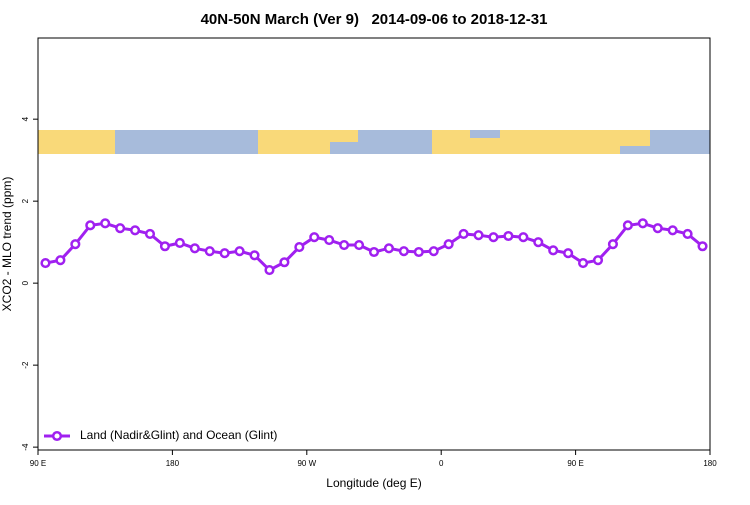 This screenshot has height=505, width=750. I want to click on series-line, so click(374, 246).